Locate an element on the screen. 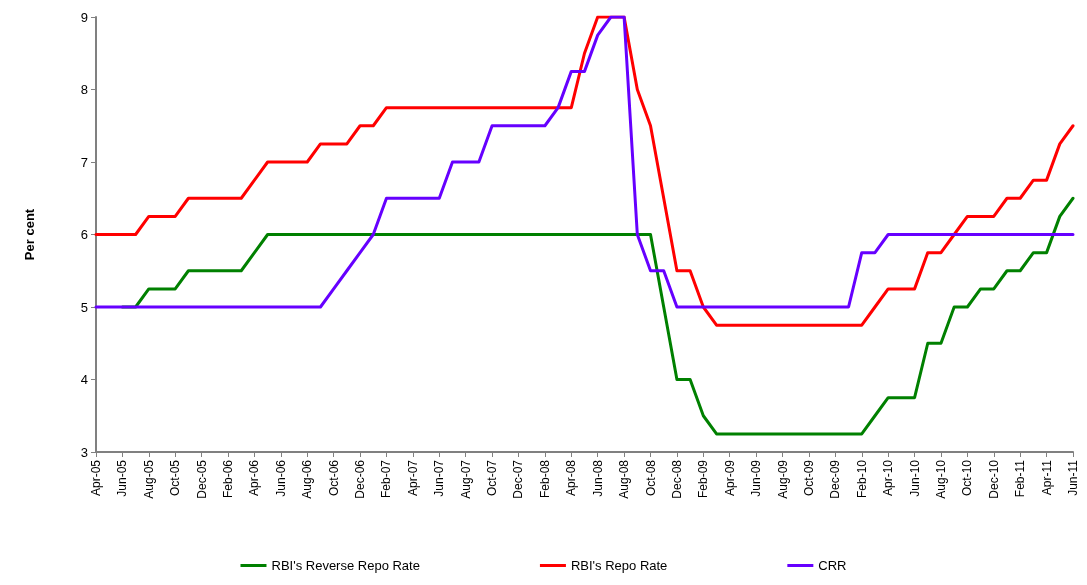 The image size is (1087, 585). x-tick-label: Apr-09 is located at coordinates (729, 478).